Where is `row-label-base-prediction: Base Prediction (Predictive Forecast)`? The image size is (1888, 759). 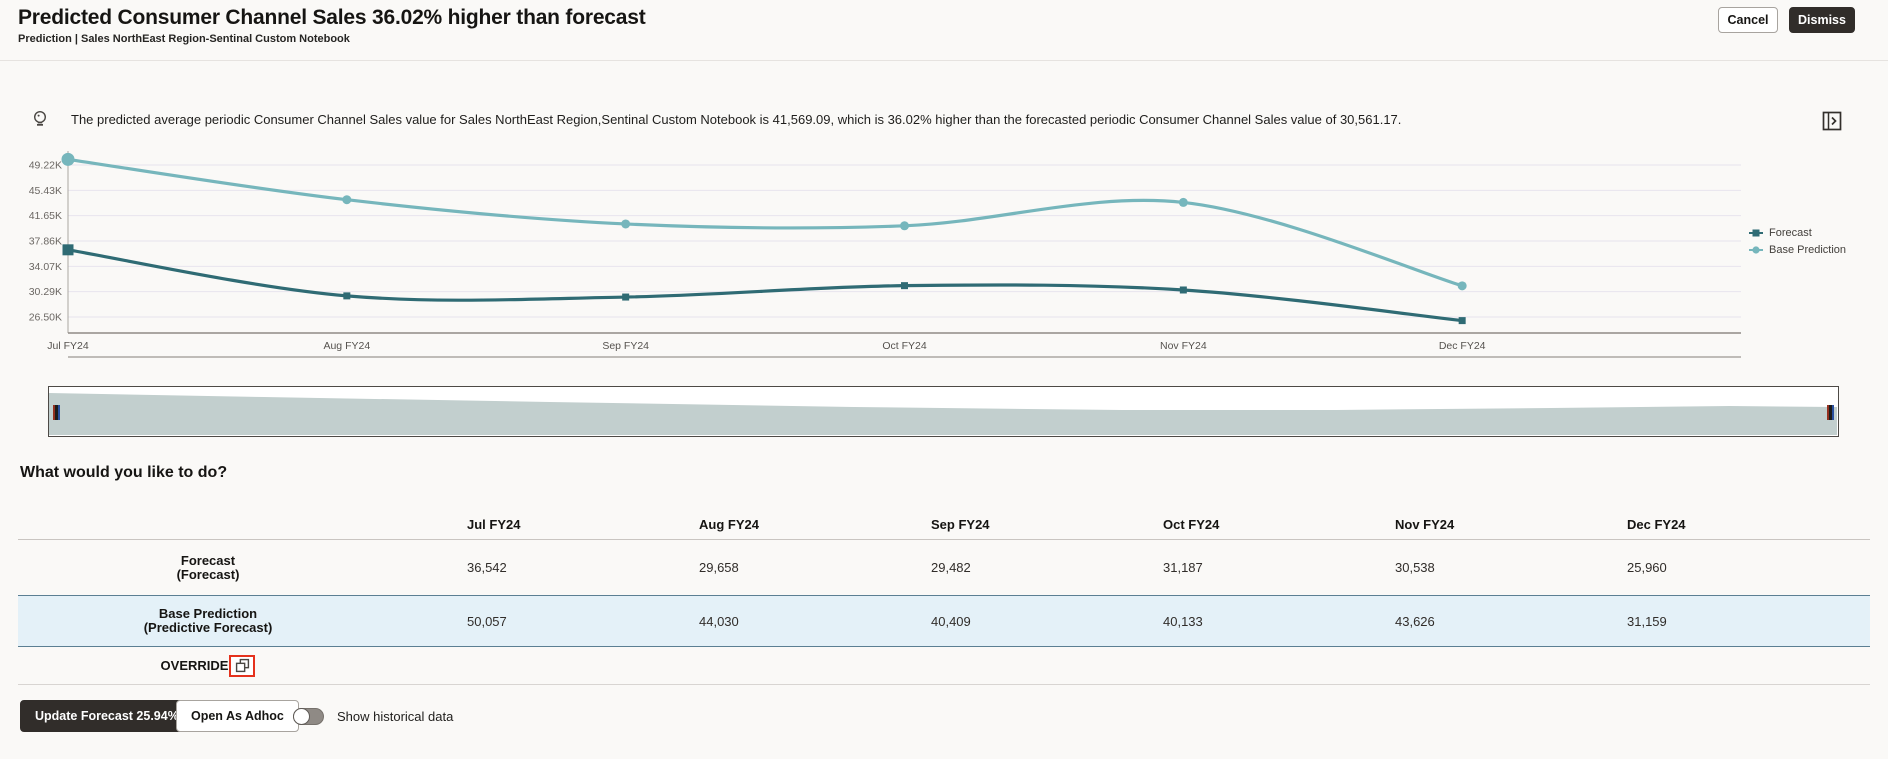 row-label-base-prediction: Base Prediction (Predictive Forecast) is located at coordinates (208, 621).